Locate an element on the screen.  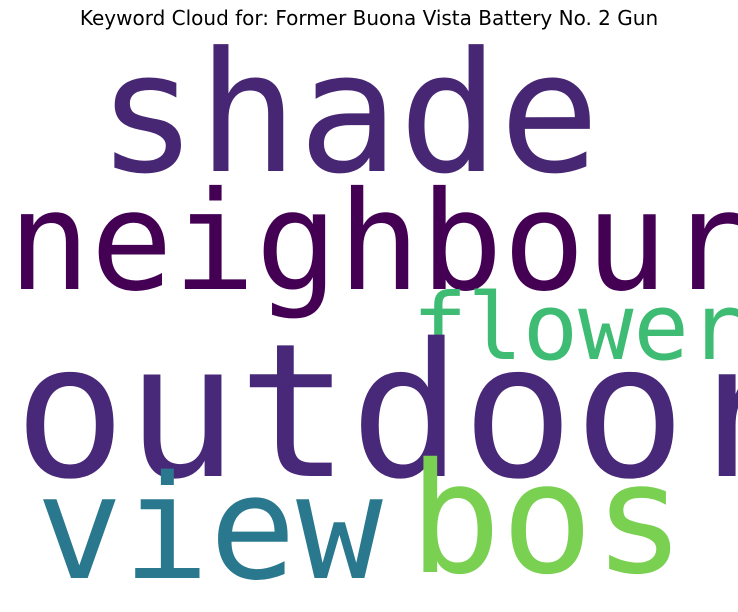
cloud-word-bos: bos is located at coordinates (547, 520).